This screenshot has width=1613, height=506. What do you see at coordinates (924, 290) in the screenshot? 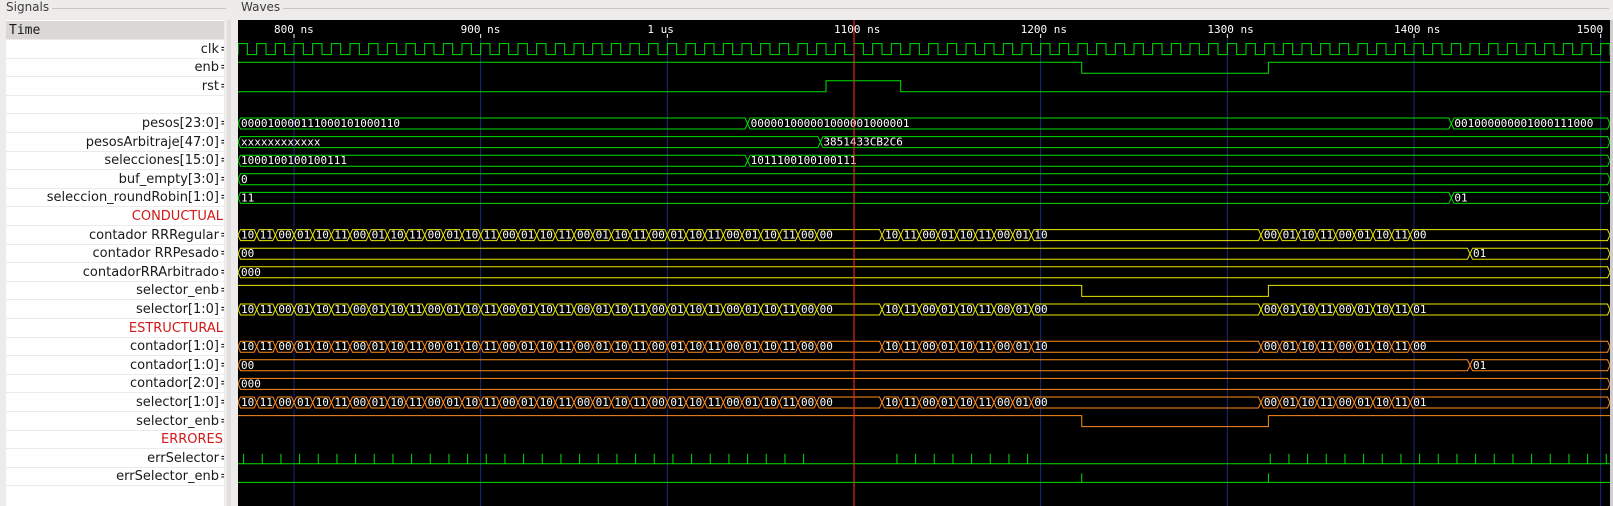
I see `selector-enb-conductual` at bounding box center [924, 290].